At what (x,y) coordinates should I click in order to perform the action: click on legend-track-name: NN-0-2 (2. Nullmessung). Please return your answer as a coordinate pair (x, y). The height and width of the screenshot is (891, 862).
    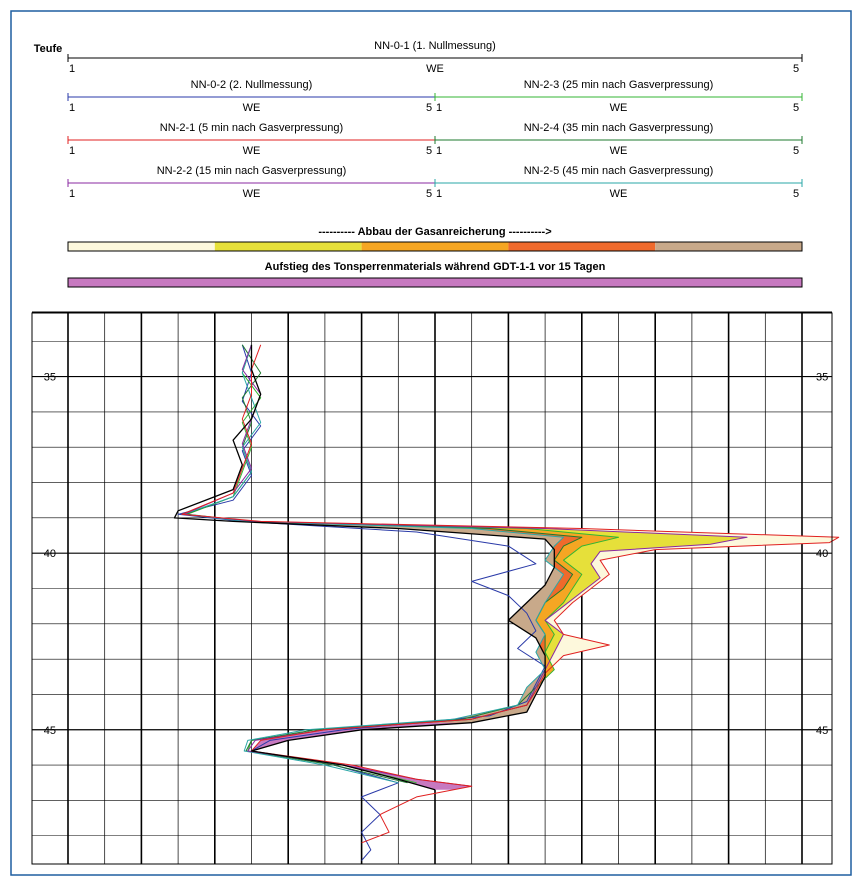
    Looking at the image, I should click on (252, 85).